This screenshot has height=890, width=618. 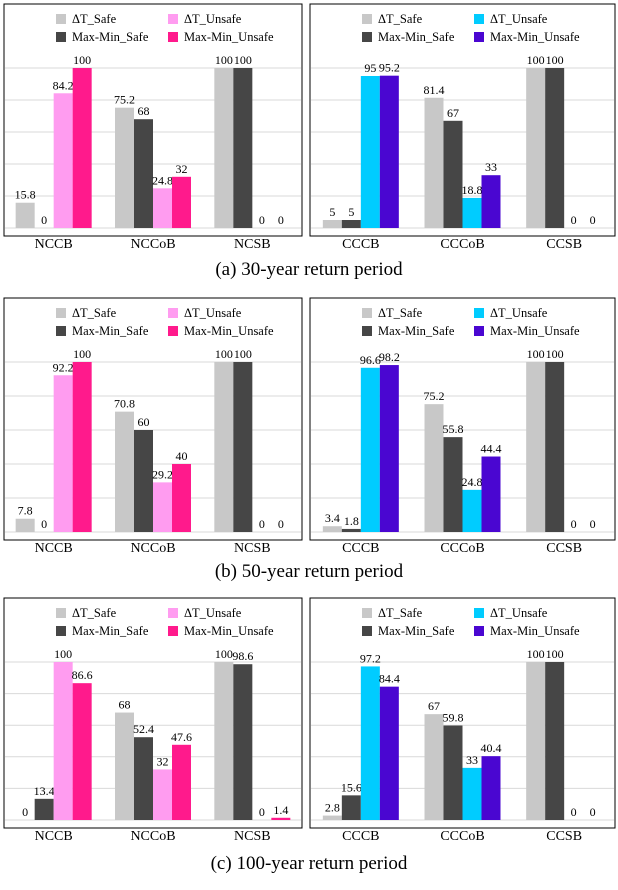 I want to click on x-tick-label: CCCoB, so click(x=462, y=244).